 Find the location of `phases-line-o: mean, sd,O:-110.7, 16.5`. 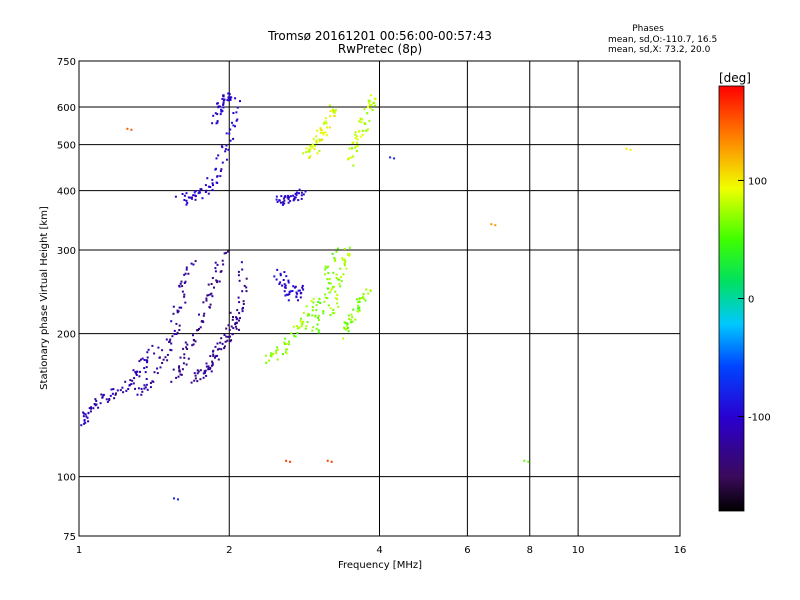

phases-line-o: mean, sd,O:-110.7, 16.5 is located at coordinates (662, 40).